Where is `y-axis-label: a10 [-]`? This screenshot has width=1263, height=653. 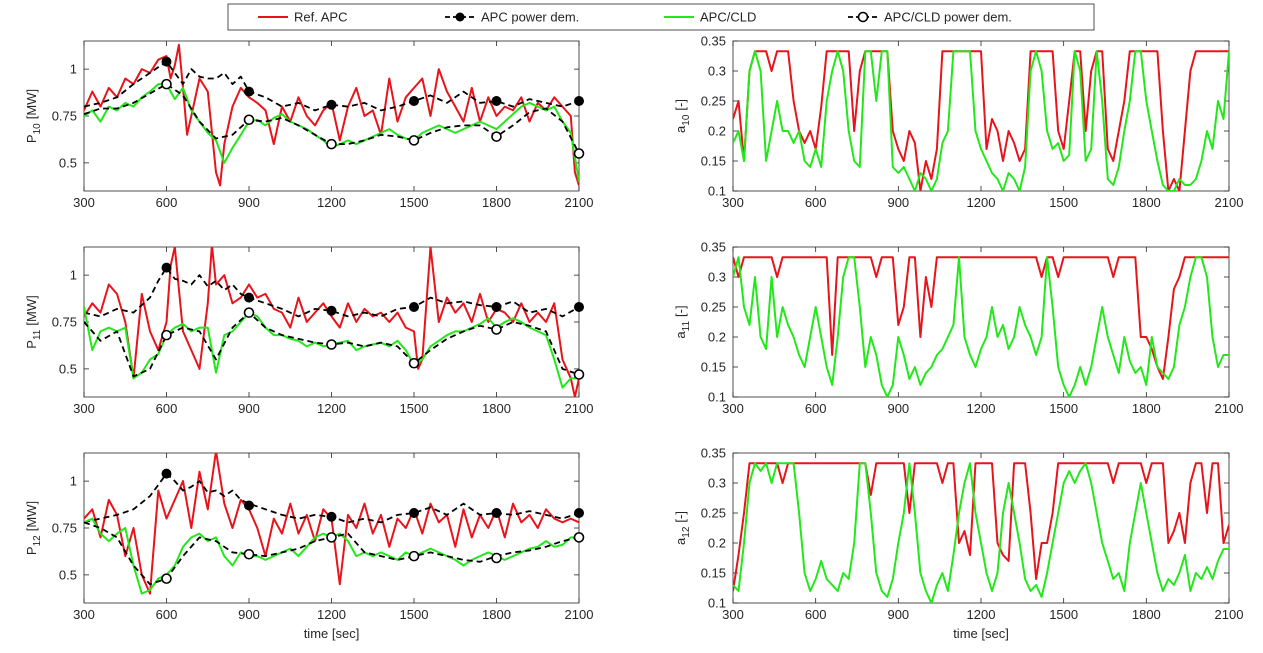
y-axis-label: a10 [-] is located at coordinates (682, 116).